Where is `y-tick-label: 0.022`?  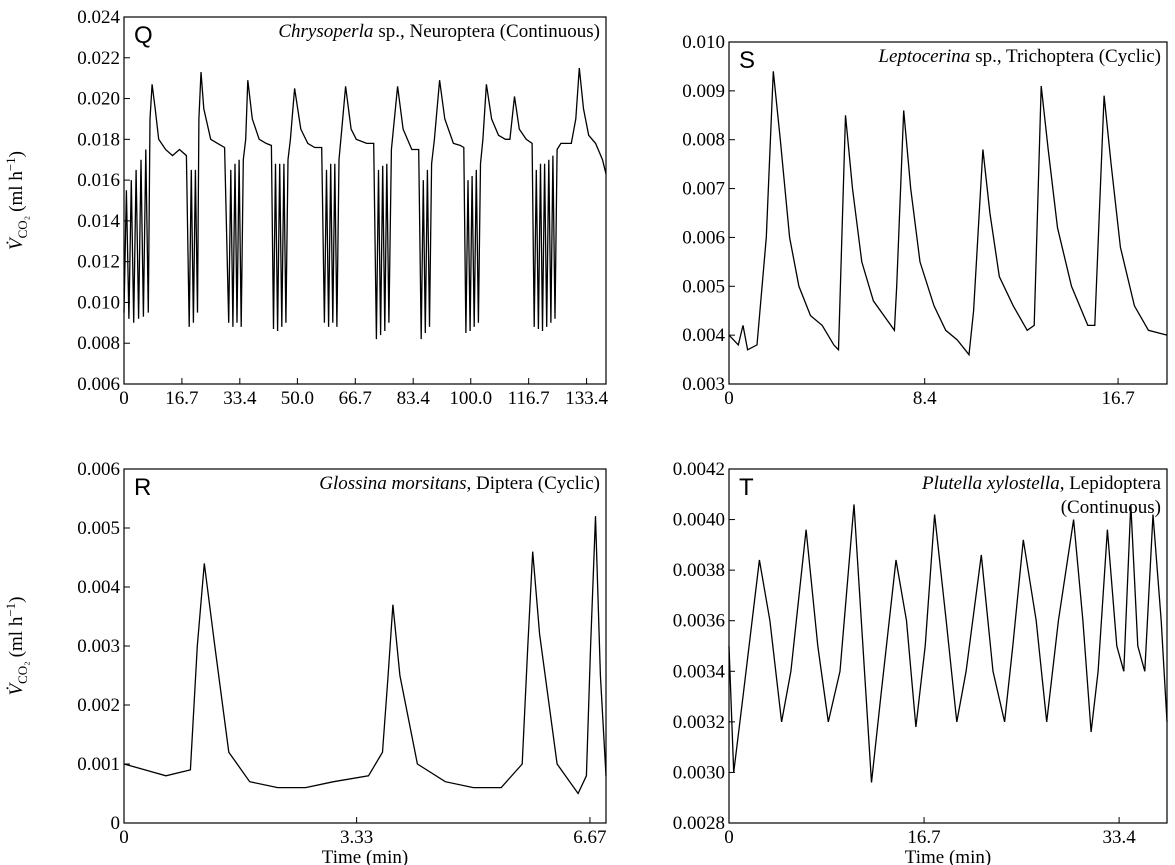
y-tick-label: 0.022 is located at coordinates (98, 58).